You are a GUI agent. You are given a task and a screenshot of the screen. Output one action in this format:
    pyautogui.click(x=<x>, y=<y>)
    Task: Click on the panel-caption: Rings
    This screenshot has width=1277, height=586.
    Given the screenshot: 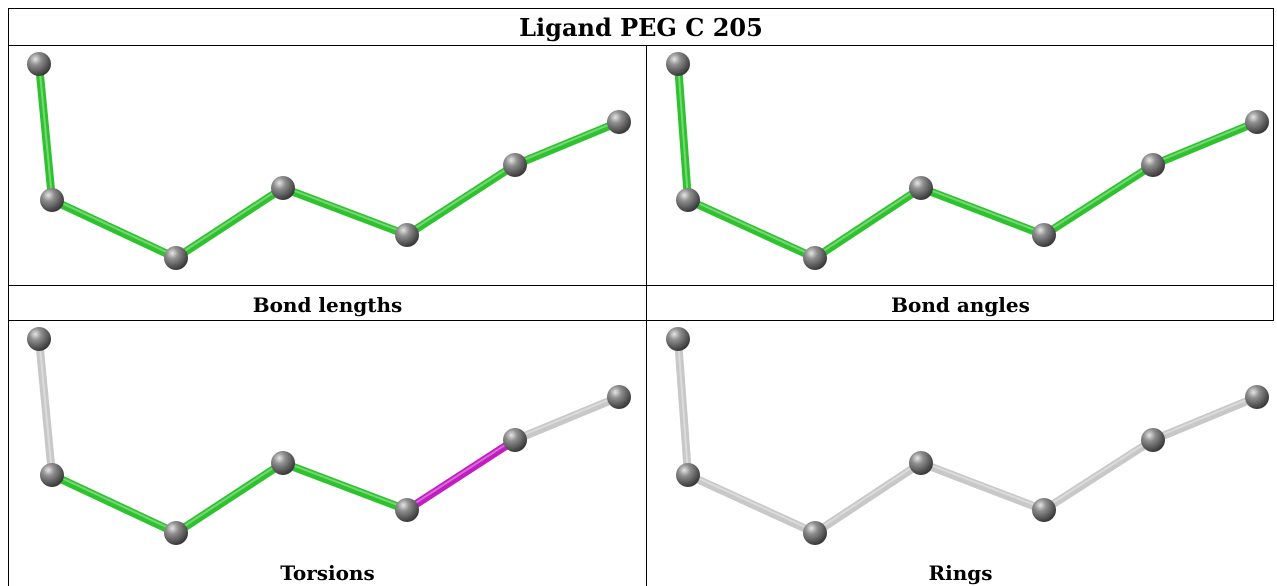 What is the action you would take?
    pyautogui.click(x=960, y=573)
    